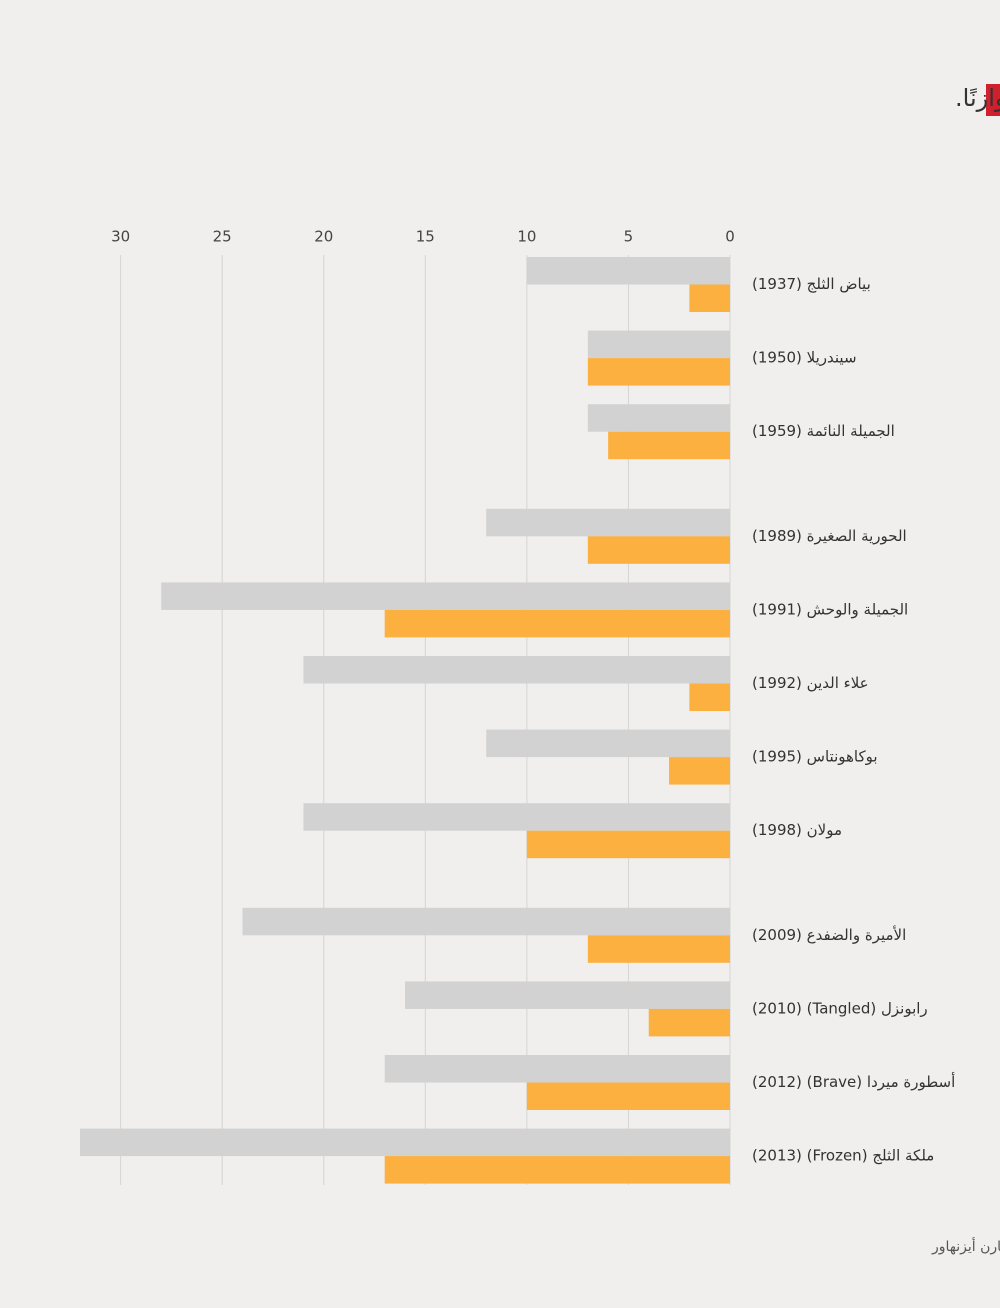 The width and height of the screenshot is (1000, 1308). What do you see at coordinates (853, 1081) in the screenshot?
I see `category-label: أسطورة ميردا (Brave) (2012)` at bounding box center [853, 1081].